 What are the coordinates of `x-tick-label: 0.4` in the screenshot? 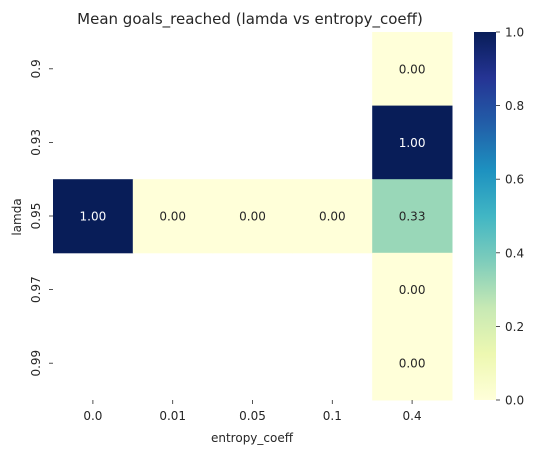 It's located at (412, 416).